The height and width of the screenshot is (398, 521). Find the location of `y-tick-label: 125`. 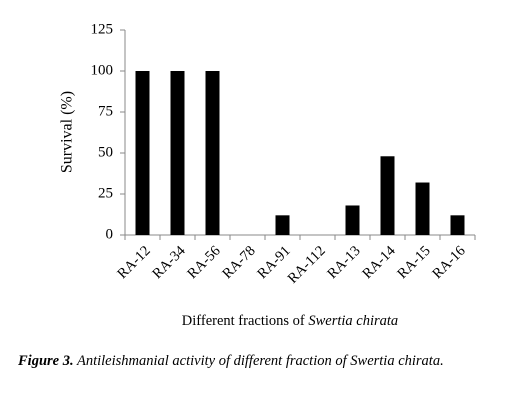

y-tick-label: 125 is located at coordinates (102, 29).